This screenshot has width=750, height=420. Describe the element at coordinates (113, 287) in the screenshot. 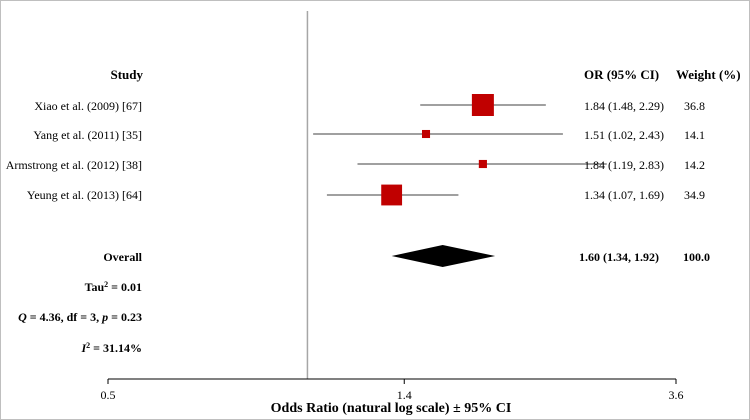

I see `tau-squared-stat: Tau2 = 0.01` at that location.